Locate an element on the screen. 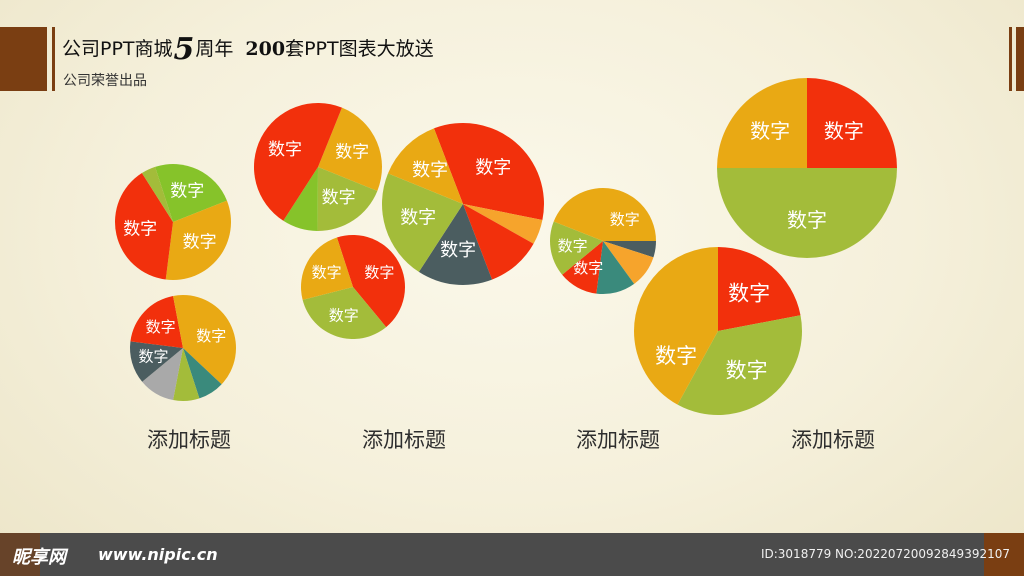 The width and height of the screenshot is (1024, 576). pie-3-slice-2-label: 数字 is located at coordinates (339, 198).